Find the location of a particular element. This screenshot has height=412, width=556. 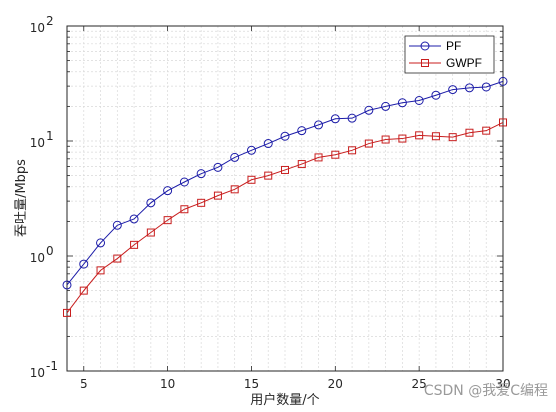

legend-label-gwpf: GWPF is located at coordinates (464, 63).